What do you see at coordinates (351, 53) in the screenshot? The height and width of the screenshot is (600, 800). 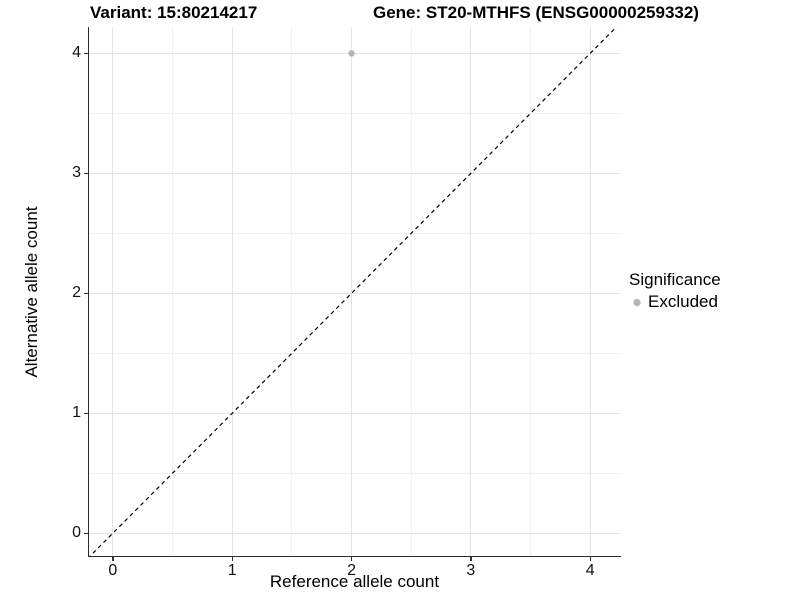 I see `data-point` at bounding box center [351, 53].